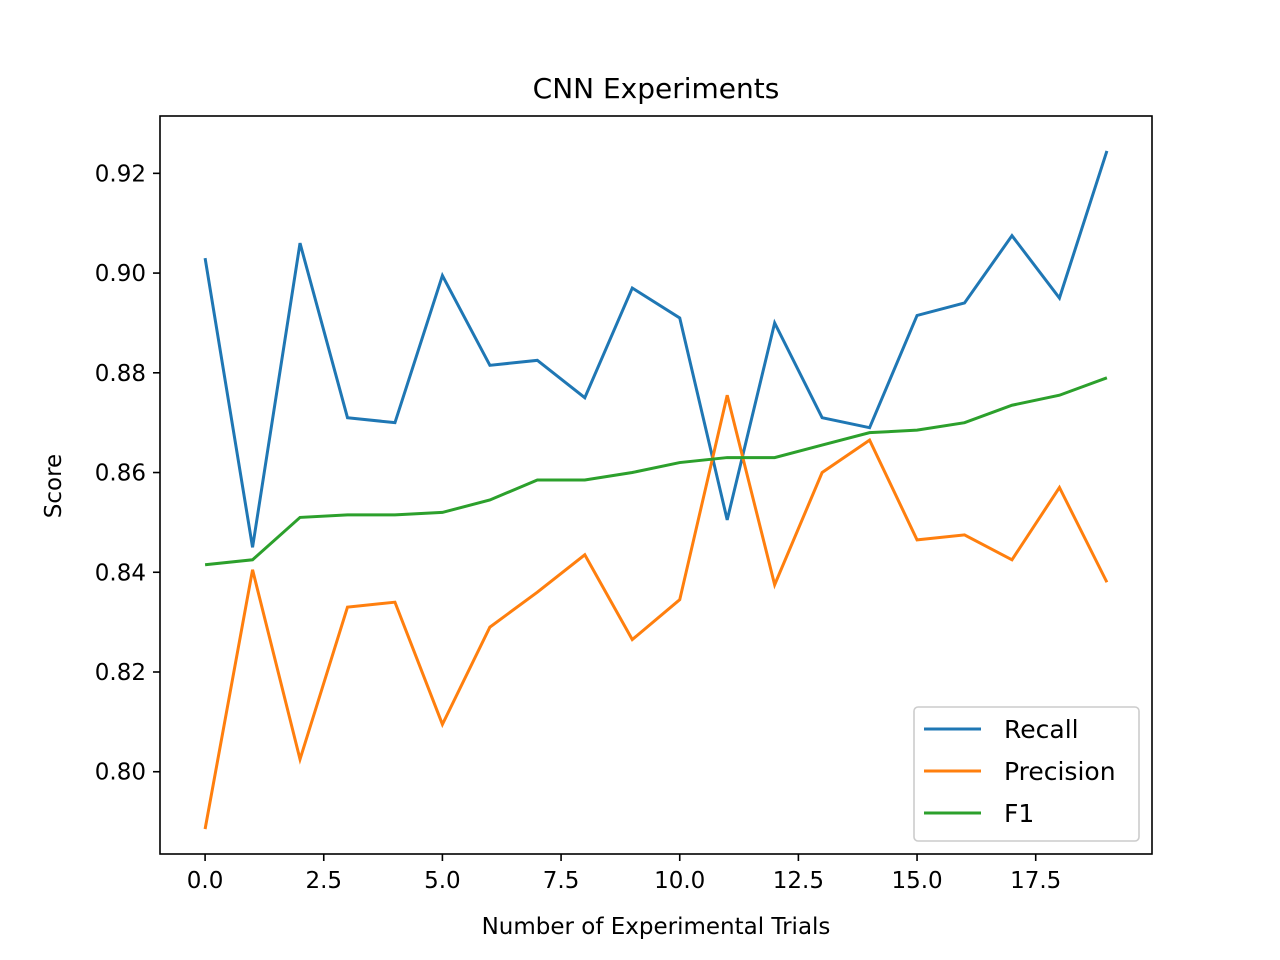 The image size is (1280, 960). What do you see at coordinates (205, 881) in the screenshot?
I see `x-tick-label: 0.0` at bounding box center [205, 881].